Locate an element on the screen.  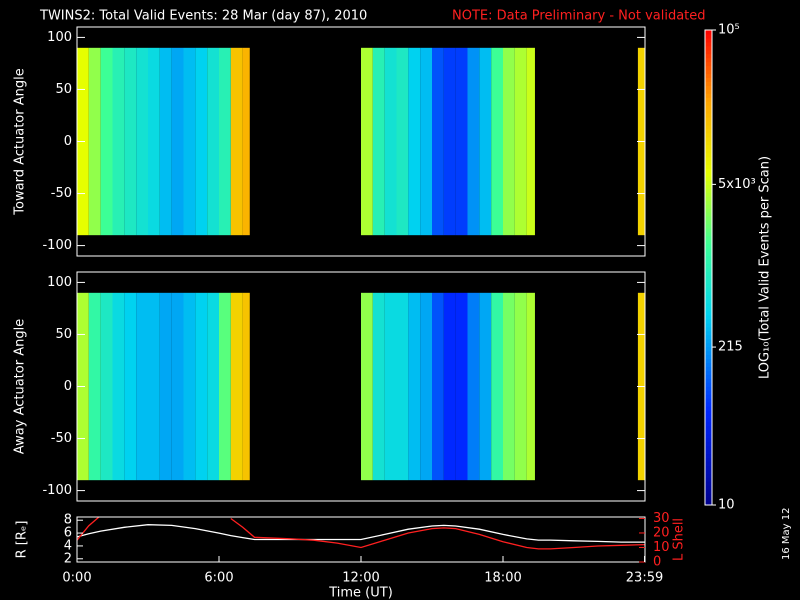
y-tick-label: 0 is located at coordinates (68, 141).